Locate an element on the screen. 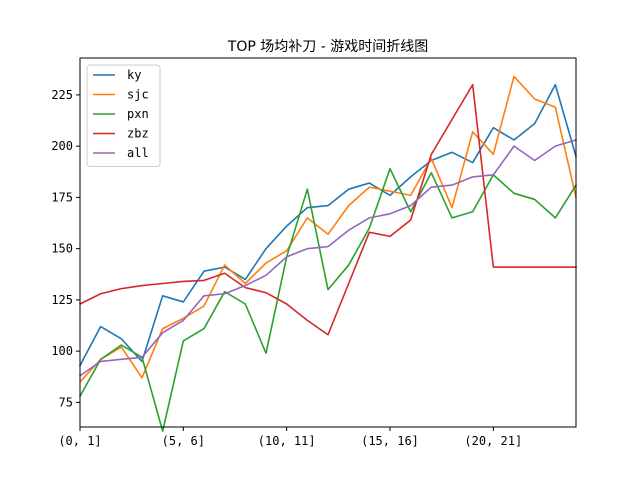  y-tick-label: 150 is located at coordinates (62, 249).